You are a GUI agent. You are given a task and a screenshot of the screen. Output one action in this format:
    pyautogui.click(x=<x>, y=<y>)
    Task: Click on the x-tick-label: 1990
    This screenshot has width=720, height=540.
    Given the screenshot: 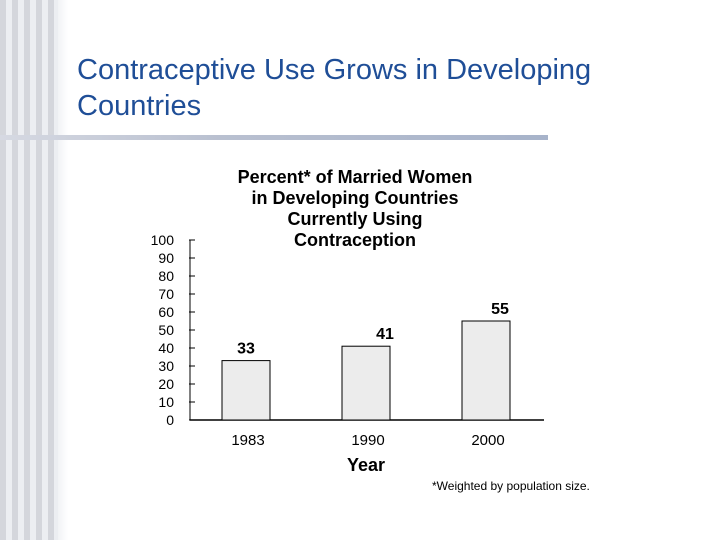 What is the action you would take?
    pyautogui.click(x=367, y=440)
    